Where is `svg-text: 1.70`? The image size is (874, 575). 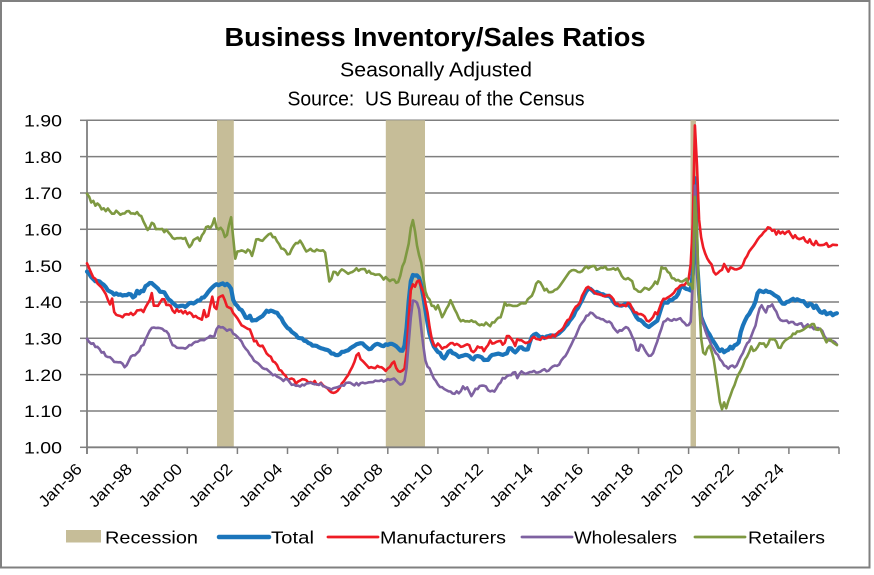
svg-text: 1.70 is located at coordinates (43, 193).